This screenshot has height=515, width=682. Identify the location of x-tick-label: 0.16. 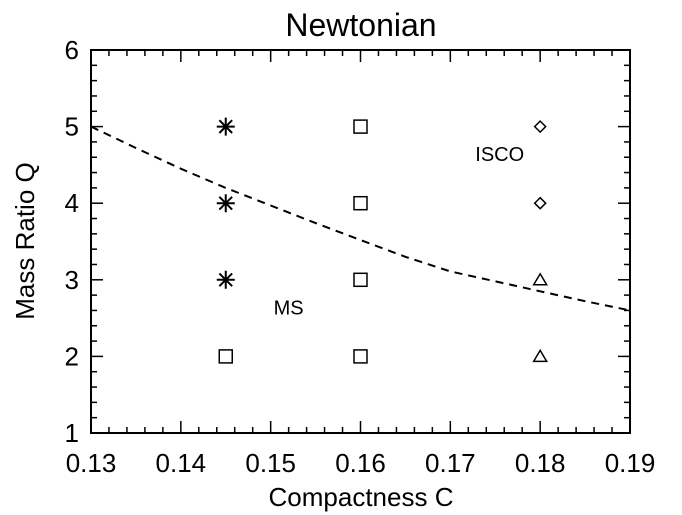
(360, 463).